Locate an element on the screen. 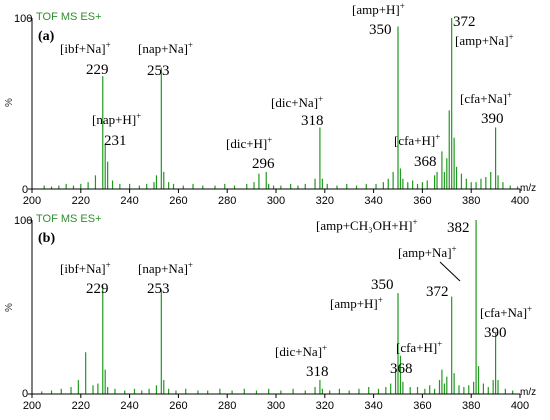 This screenshot has width=550, height=420. panel-b-letter: (b) is located at coordinates (46, 238).